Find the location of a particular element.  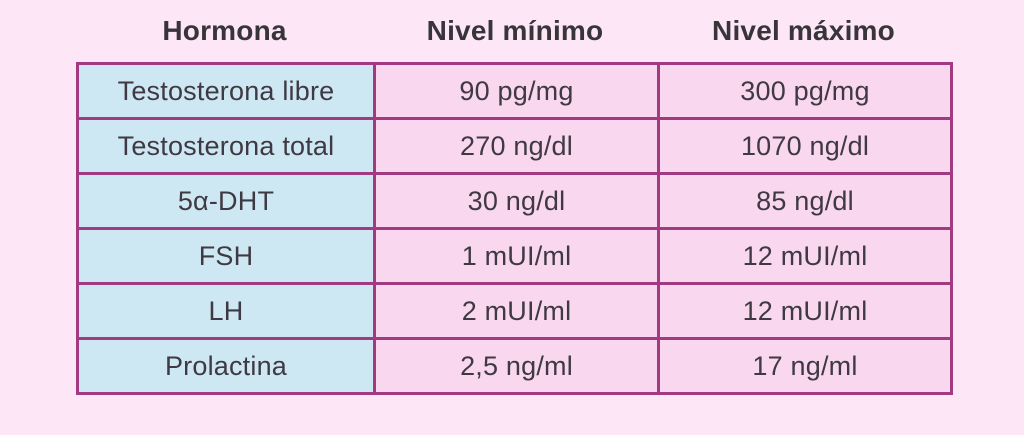

hormone-name-cell: Testosterona total is located at coordinates (226, 146).